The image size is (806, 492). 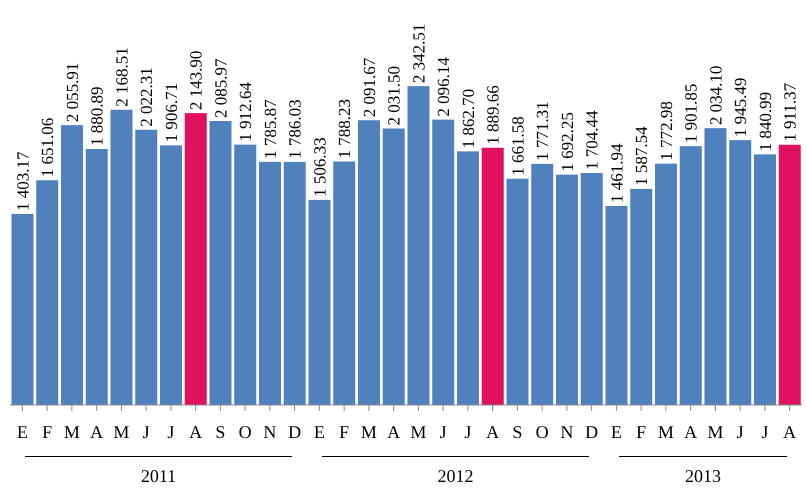 What do you see at coordinates (616, 172) in the screenshot?
I see `data-label: 1 461.94` at bounding box center [616, 172].